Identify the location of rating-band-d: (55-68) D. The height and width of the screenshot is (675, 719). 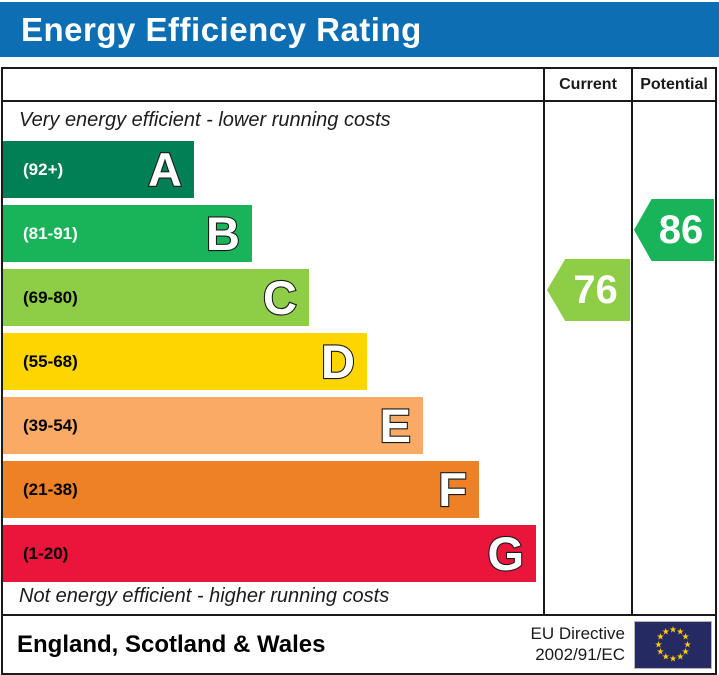
(185, 361).